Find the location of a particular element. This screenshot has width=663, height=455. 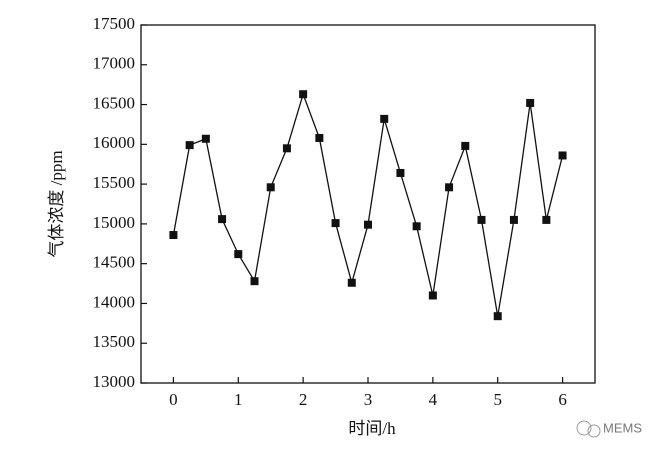

y-tick-label: 17000 is located at coordinates (114, 63).